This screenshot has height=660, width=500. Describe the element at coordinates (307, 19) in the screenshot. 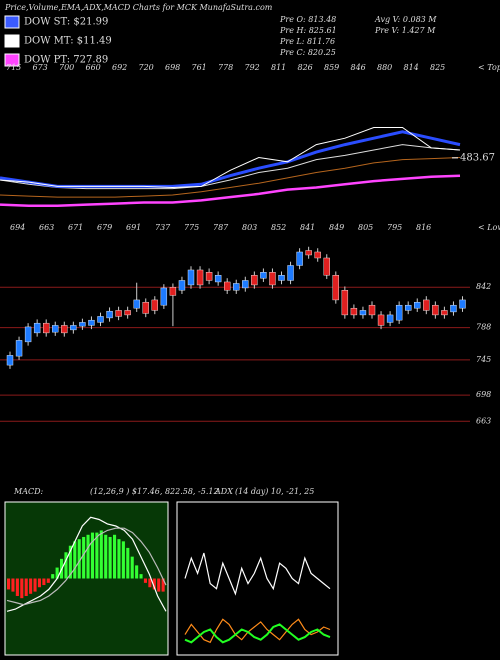

I see `stat: Pre O: 813.48` at that location.